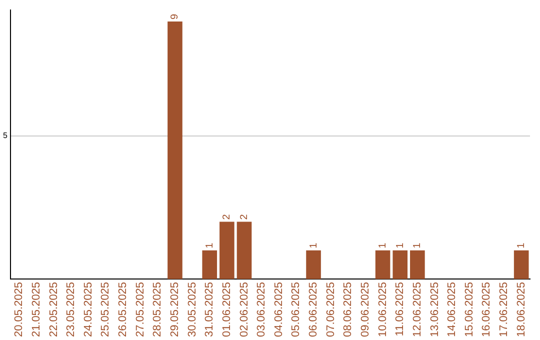 The image size is (540, 340). Describe the element at coordinates (469, 310) in the screenshot. I see `x-tick-label: 15.06.2025` at that location.